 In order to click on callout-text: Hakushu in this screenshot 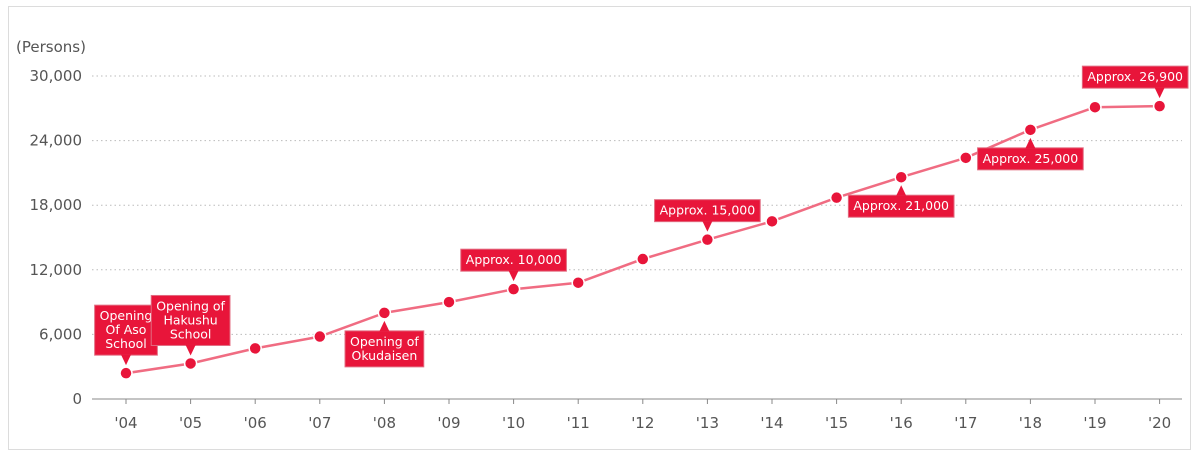, I will do `click(190, 319)`.